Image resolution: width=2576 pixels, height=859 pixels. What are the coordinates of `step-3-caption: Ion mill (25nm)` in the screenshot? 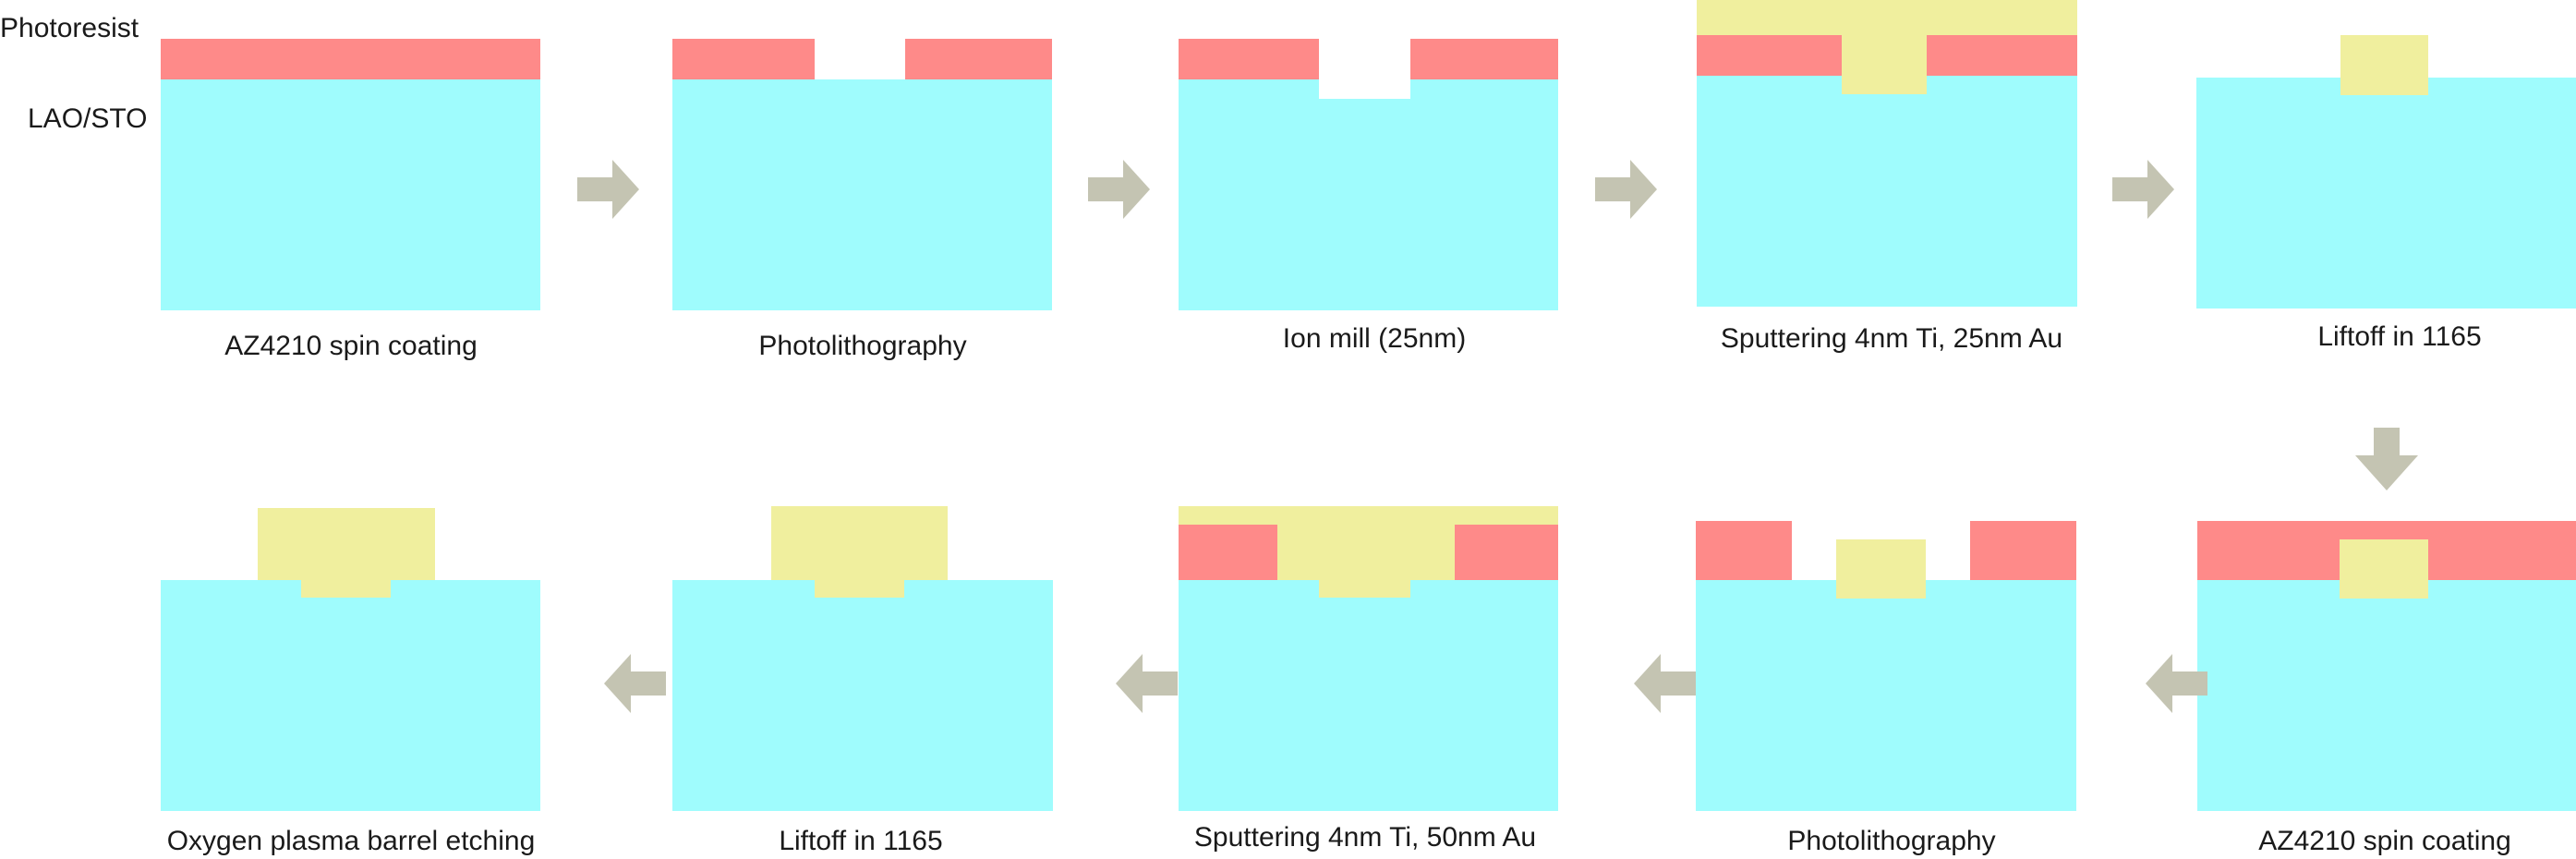 It's located at (1374, 339).